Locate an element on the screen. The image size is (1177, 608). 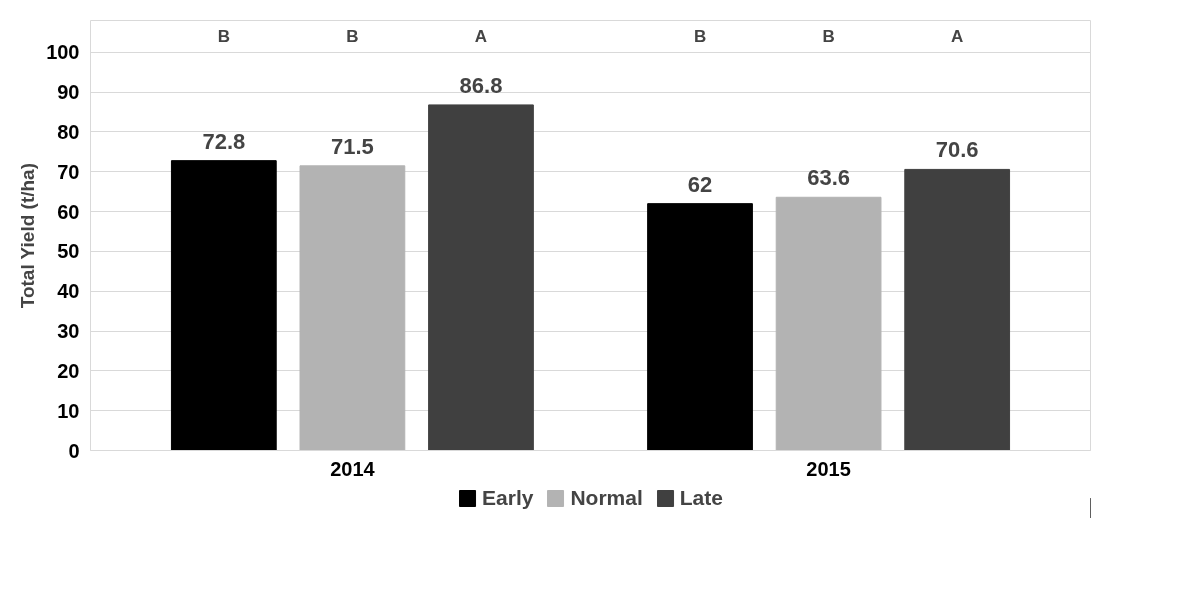
y-tick-label: 20 is located at coordinates (68, 370).